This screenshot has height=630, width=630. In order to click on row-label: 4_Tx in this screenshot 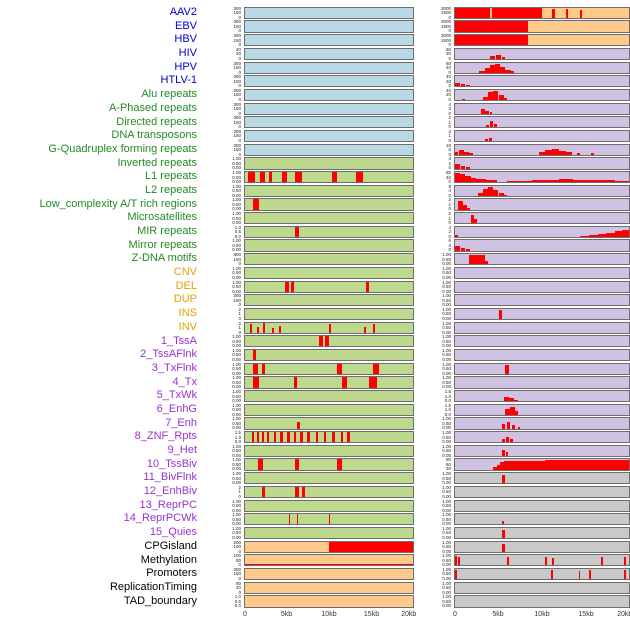, I will do `click(184, 381)`.